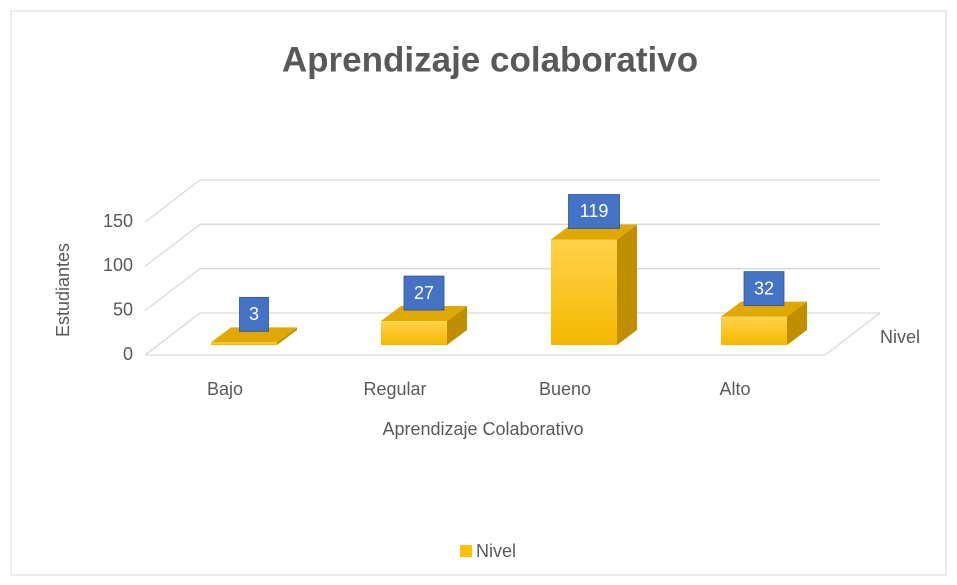 The image size is (957, 585). Describe the element at coordinates (118, 221) in the screenshot. I see `y-tick-label: 150` at that location.